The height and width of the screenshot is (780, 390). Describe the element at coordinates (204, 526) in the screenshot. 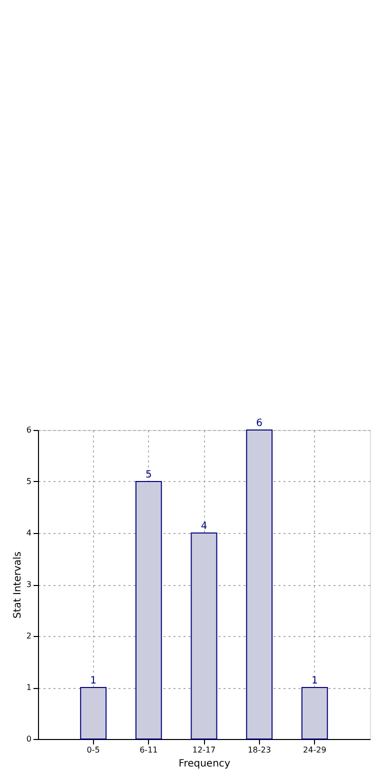

I see `data-label: 4` at that location.